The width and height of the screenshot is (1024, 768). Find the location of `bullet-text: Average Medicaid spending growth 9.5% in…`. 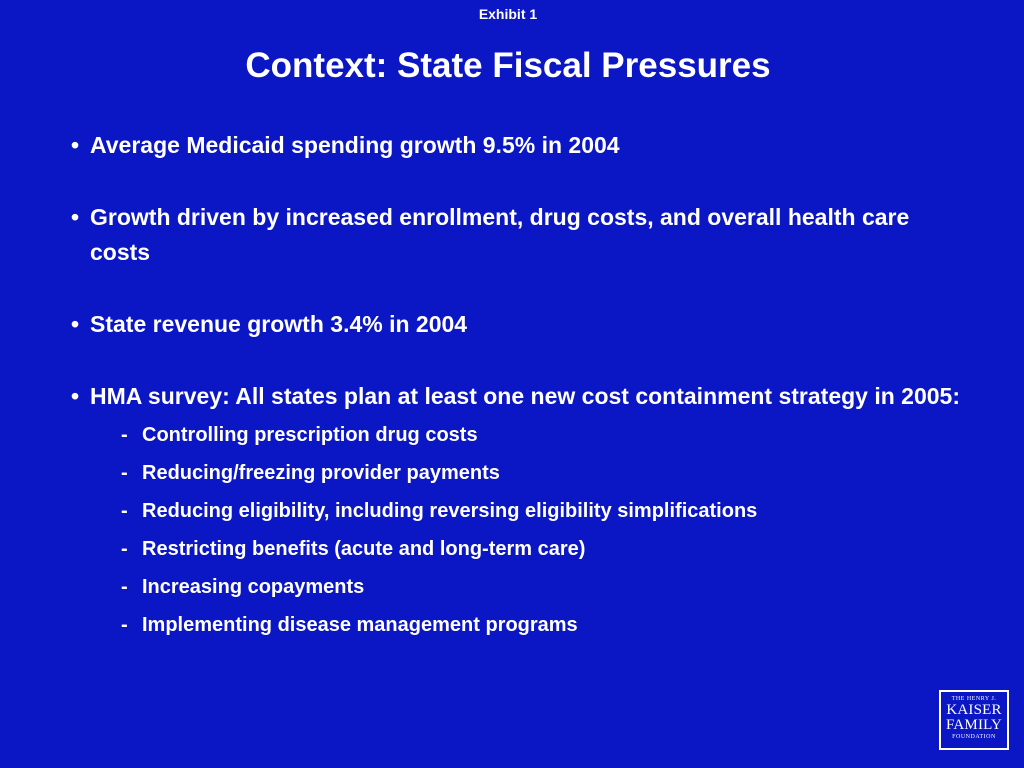

bullet-text: Average Medicaid spending growth 9.5% in… is located at coordinates (355, 145).